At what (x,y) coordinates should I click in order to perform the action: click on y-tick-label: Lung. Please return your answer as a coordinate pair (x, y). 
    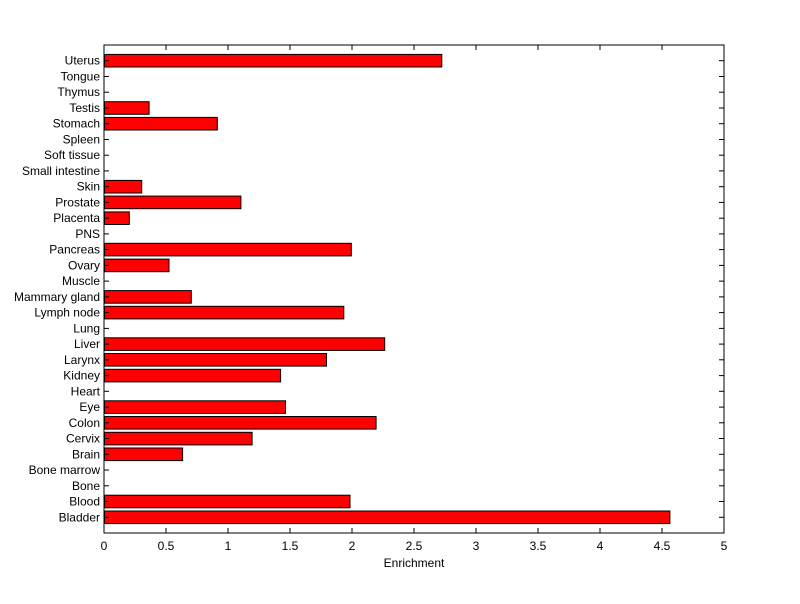
    Looking at the image, I should click on (86, 328).